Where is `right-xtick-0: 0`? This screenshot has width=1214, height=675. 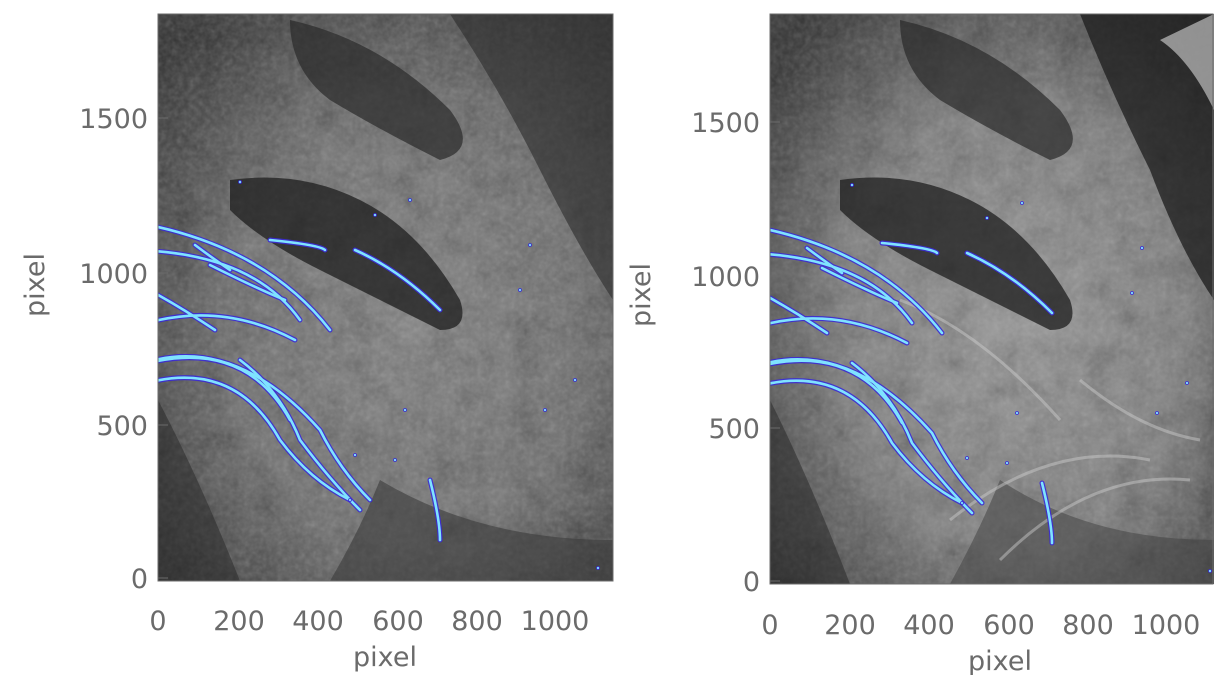 right-xtick-0: 0 is located at coordinates (769, 625).